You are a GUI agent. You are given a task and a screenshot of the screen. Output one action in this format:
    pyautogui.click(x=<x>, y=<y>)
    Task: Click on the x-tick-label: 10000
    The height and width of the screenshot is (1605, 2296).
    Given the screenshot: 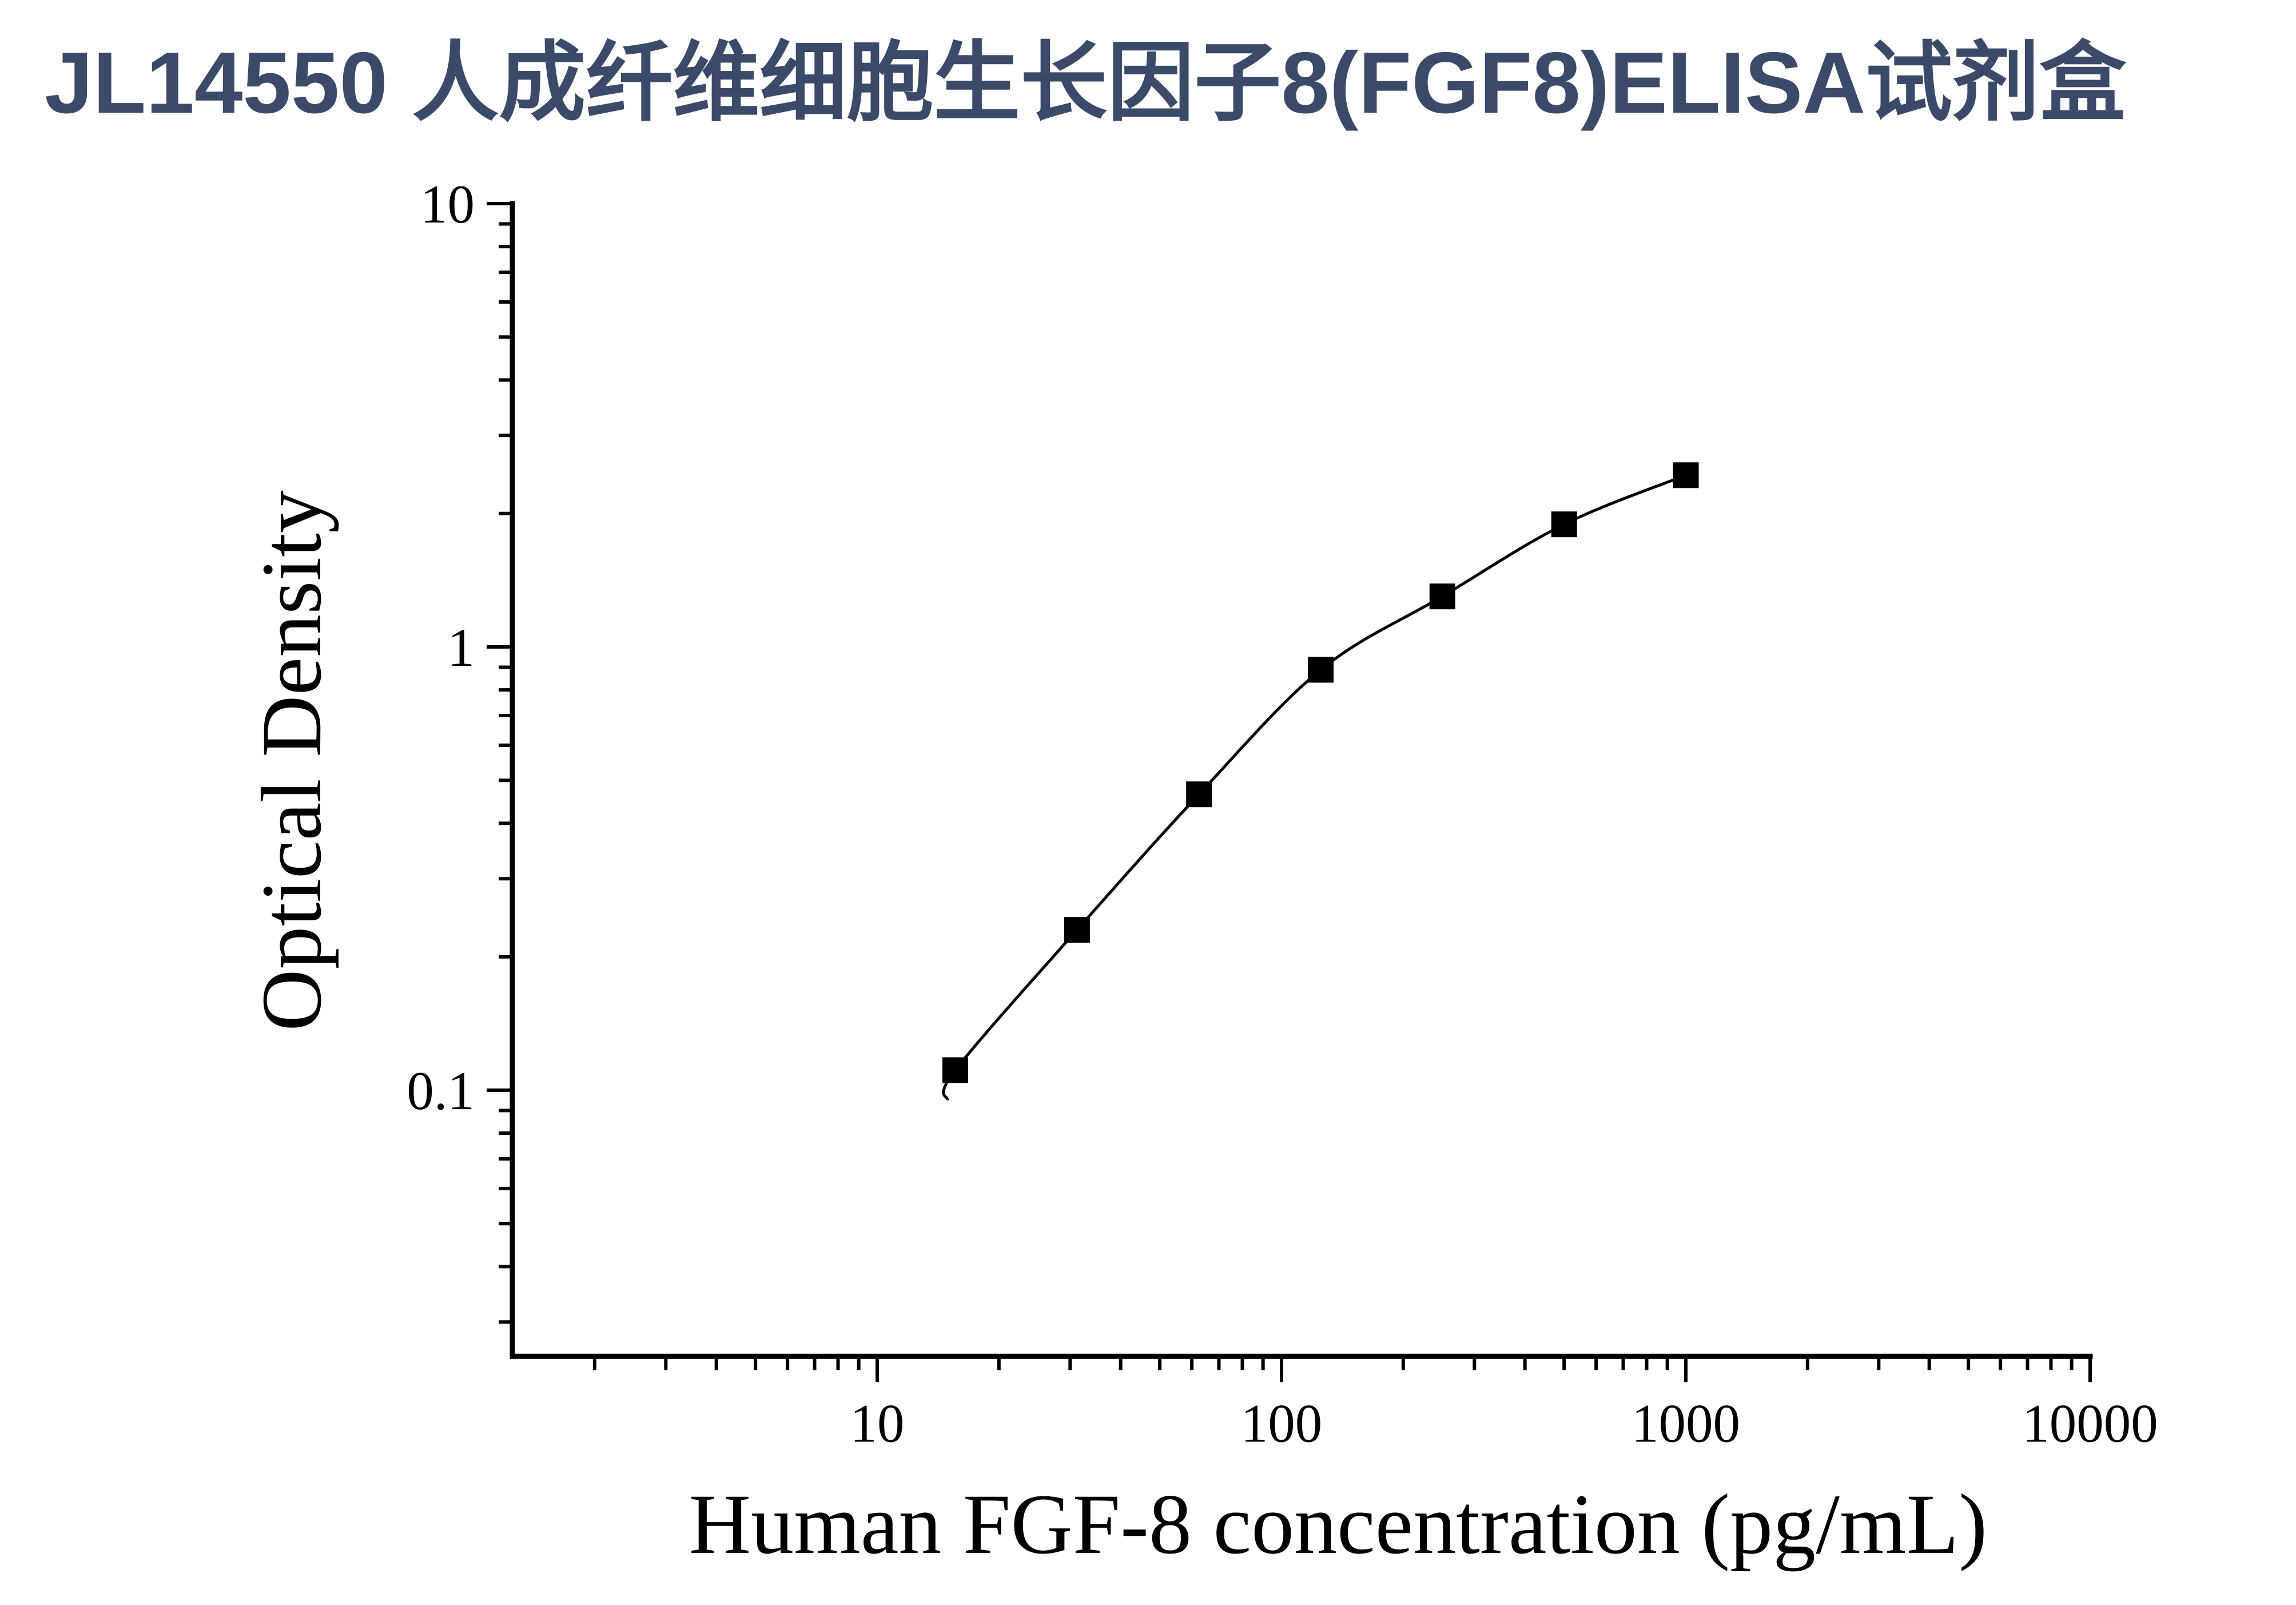 What is the action you would take?
    pyautogui.click(x=2090, y=1423)
    